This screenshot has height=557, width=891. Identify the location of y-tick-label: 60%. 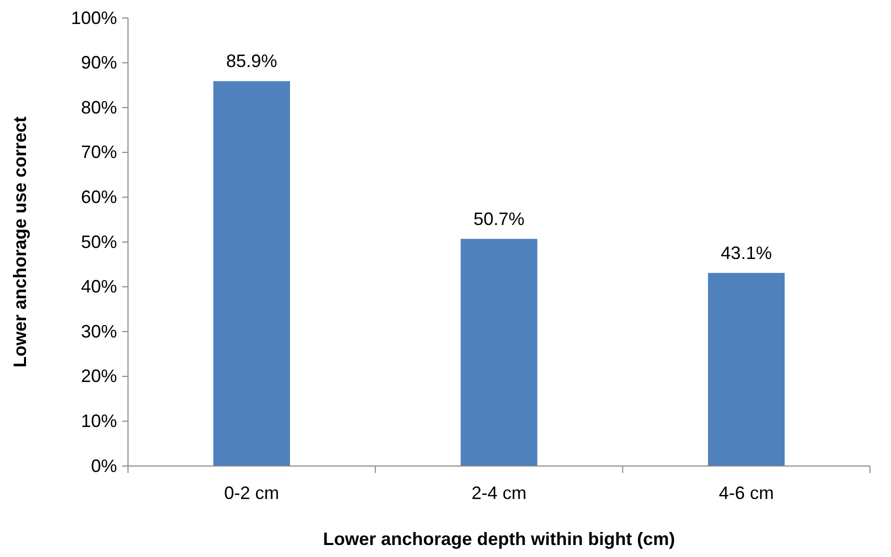
(98, 196).